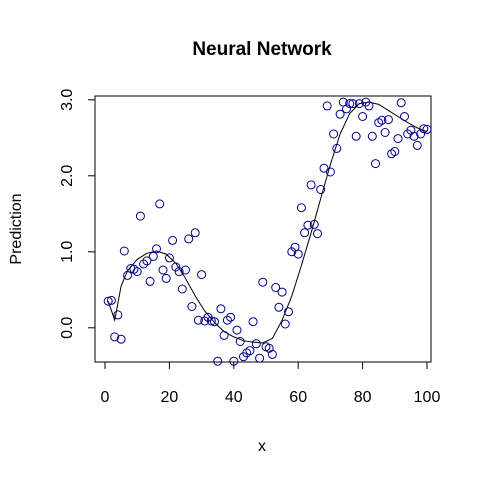  Describe the element at coordinates (67, 100) in the screenshot. I see `y-tick-label: 3.0` at that location.